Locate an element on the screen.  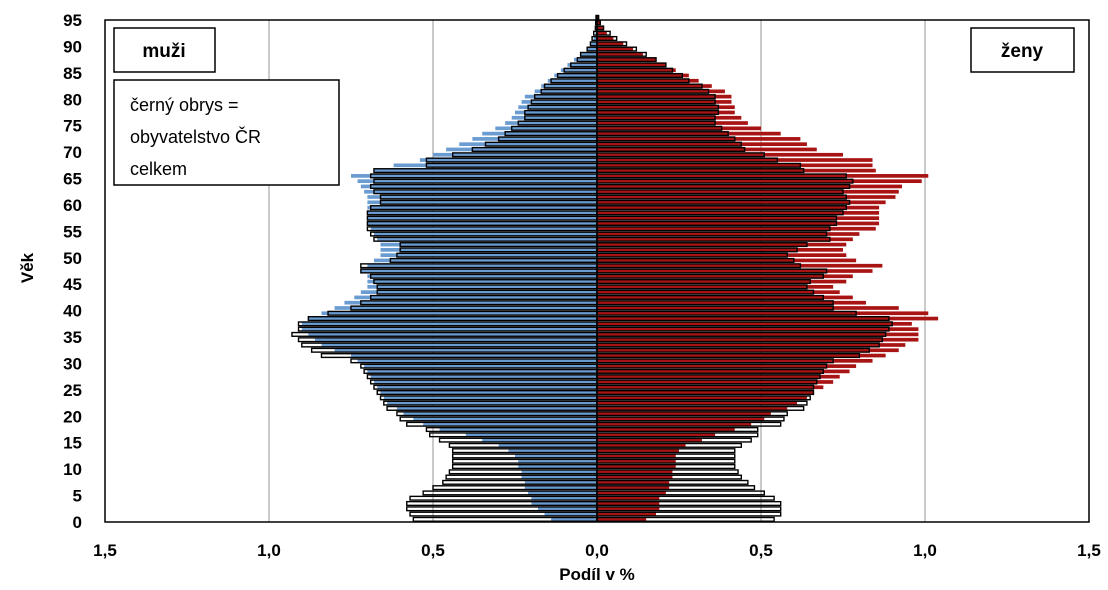
y-tick-label: 85 is located at coordinates (72, 73).